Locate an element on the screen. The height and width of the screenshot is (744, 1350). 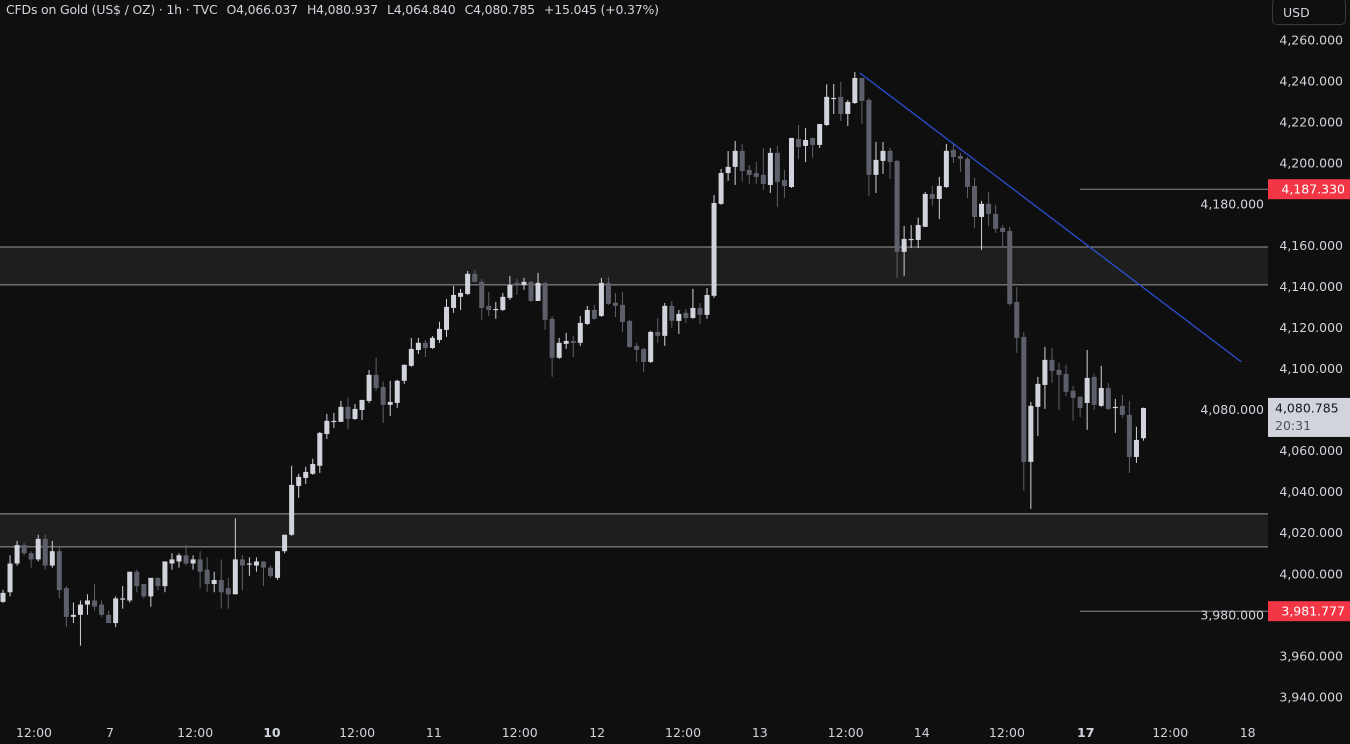
time-tick-label: 7 is located at coordinates (110, 732).